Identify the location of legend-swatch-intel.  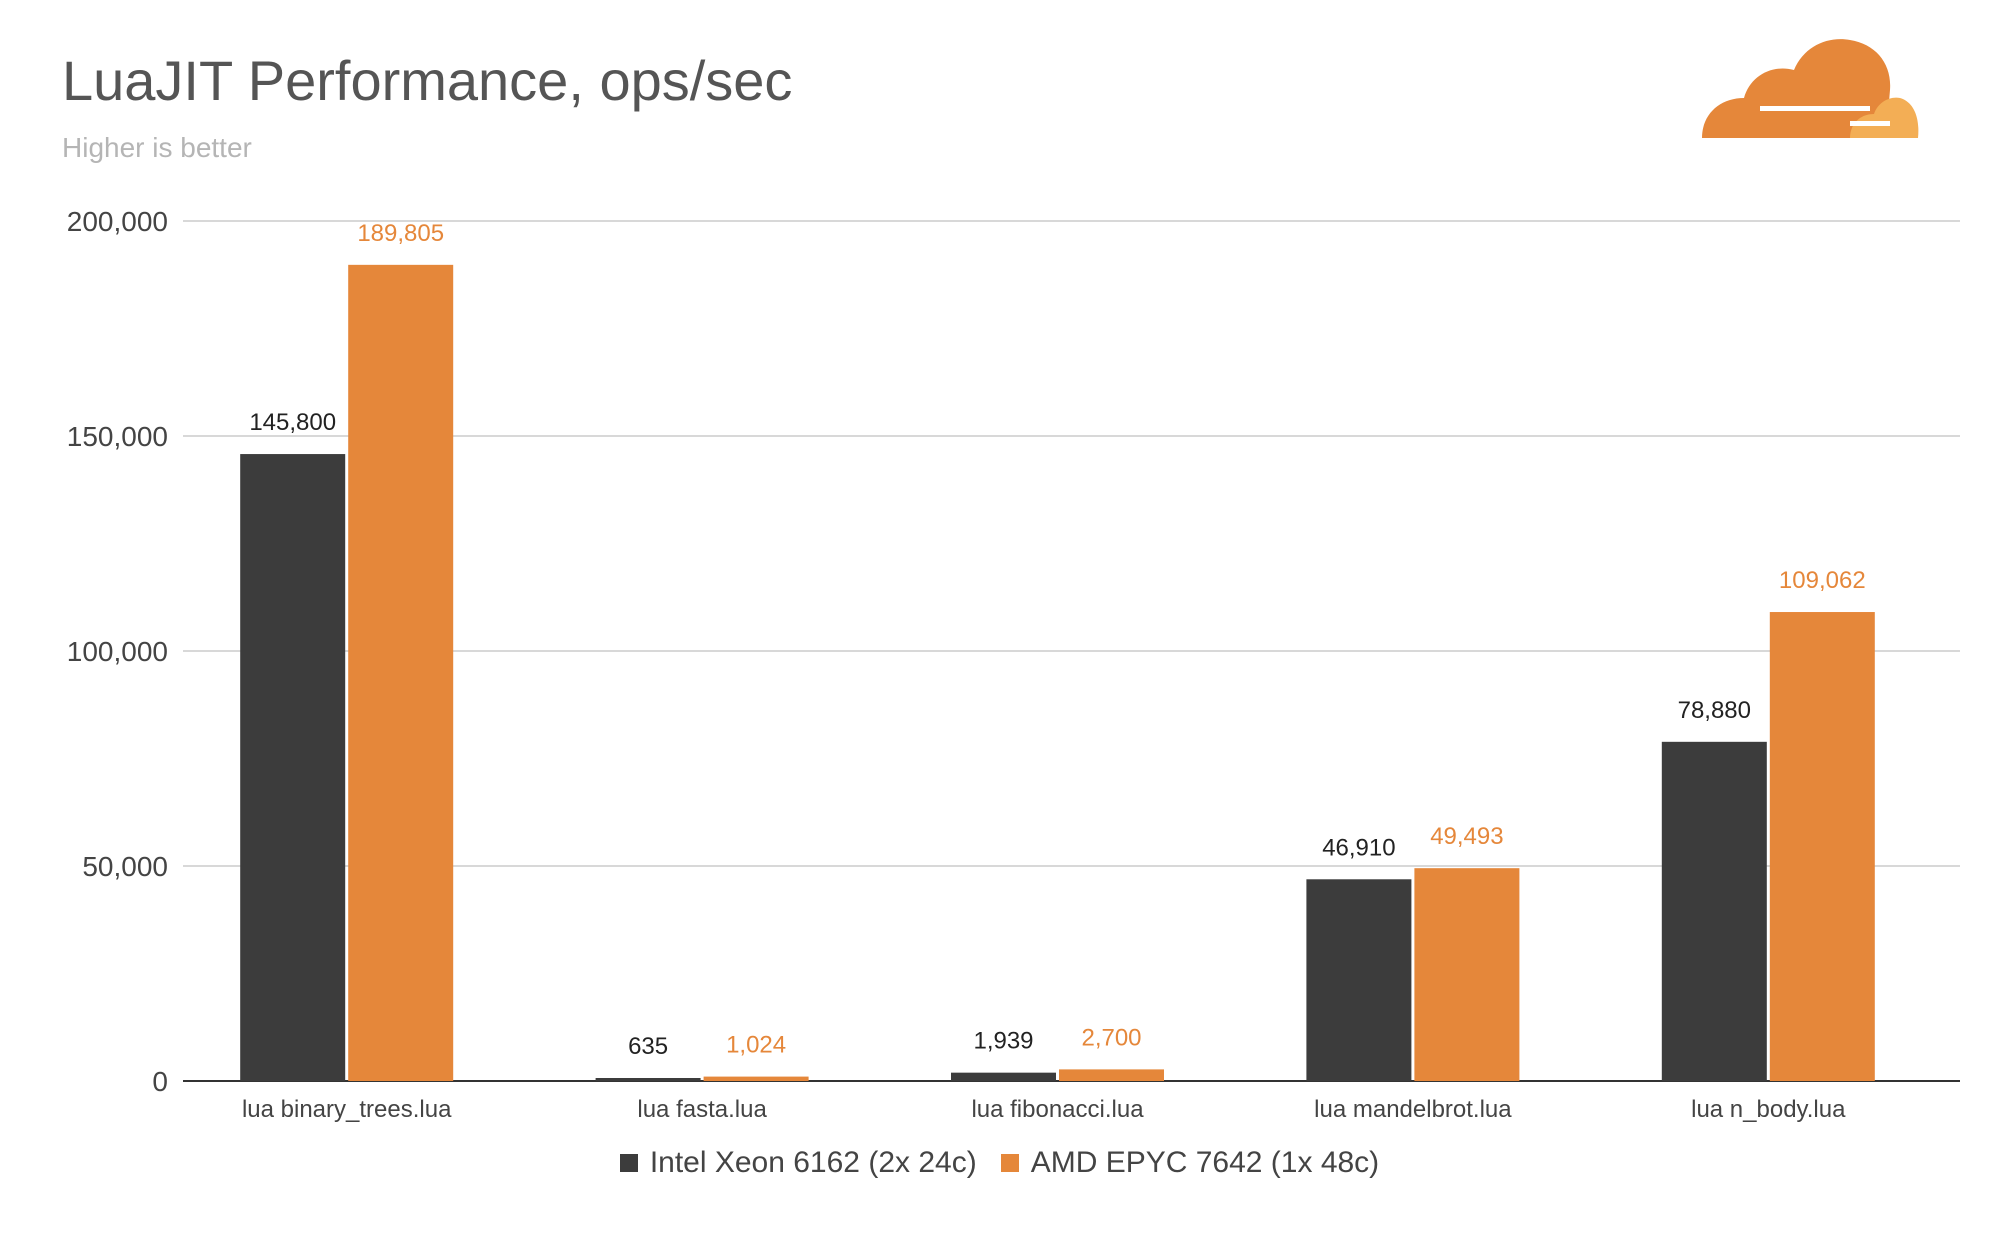
(628, 1163).